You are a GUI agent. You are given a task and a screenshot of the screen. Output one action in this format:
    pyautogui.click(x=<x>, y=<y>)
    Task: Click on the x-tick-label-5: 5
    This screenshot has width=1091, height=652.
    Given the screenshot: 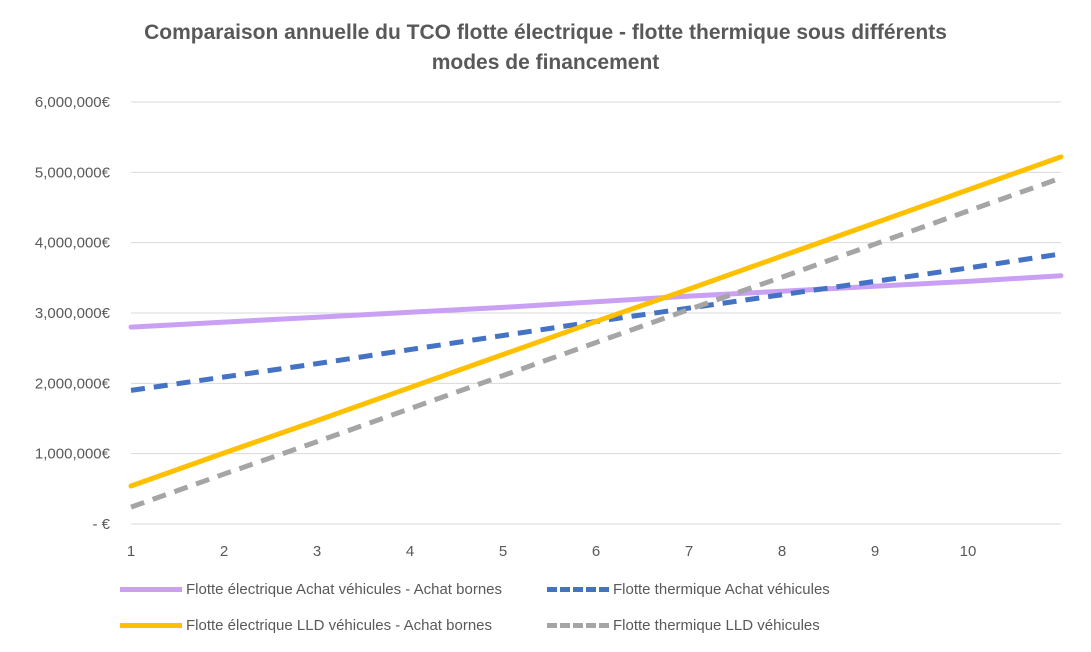 What is the action you would take?
    pyautogui.click(x=503, y=551)
    